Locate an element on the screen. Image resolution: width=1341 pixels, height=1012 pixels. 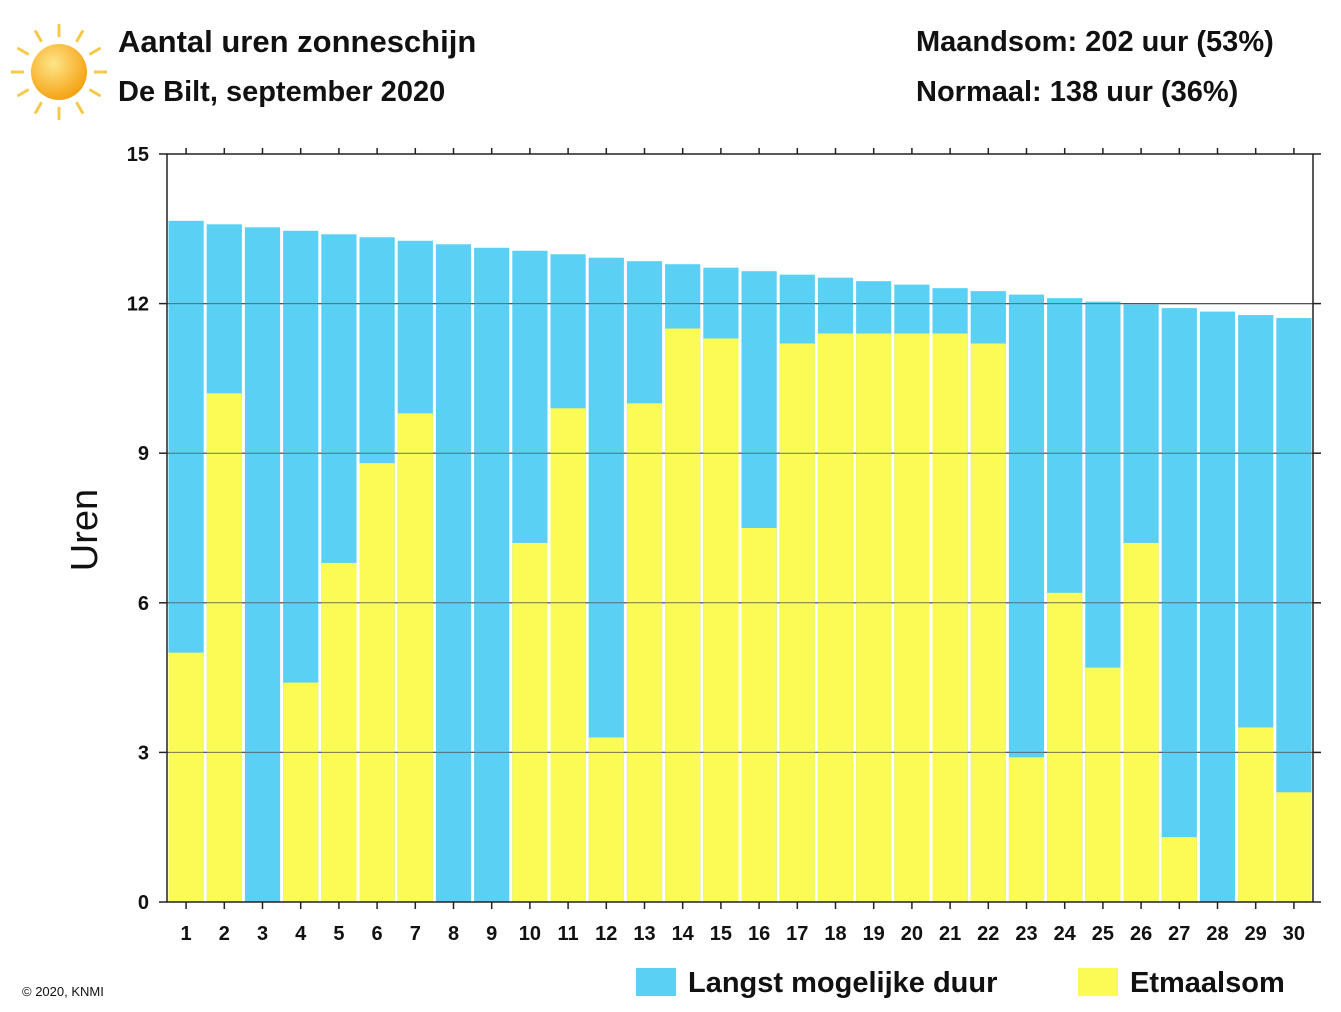
sun-disc is located at coordinates (59, 72).